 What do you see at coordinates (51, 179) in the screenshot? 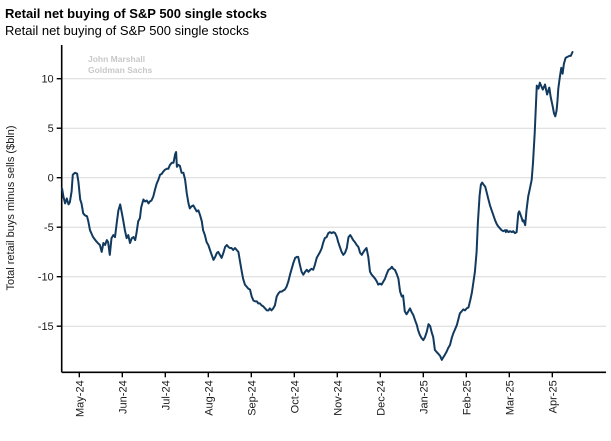
I see `y-tick-label: 0` at bounding box center [51, 179].